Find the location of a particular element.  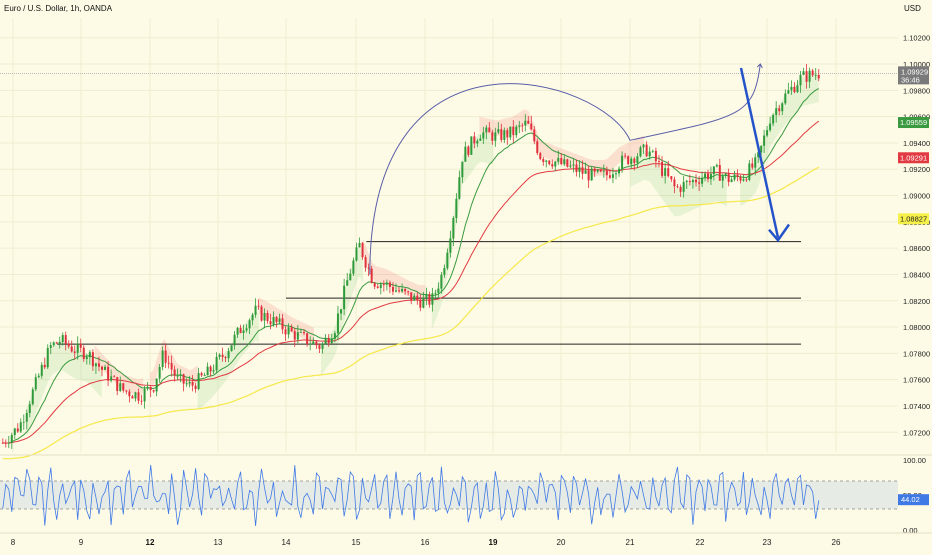

time-axis: 8 9 12 13 14 15 16 19 20 21 22 23 26 is located at coordinates (466, 539).